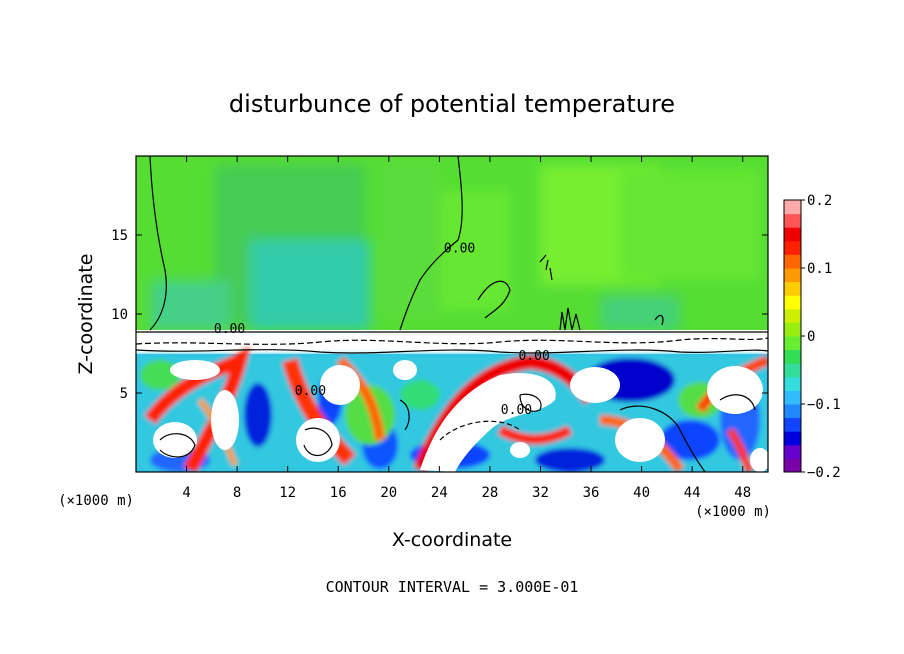 Image resolution: width=904 pixels, height=654 pixels. What do you see at coordinates (452, 587) in the screenshot?
I see `contour-interval-label: CONTOUR INTERVAL = 3.000E-01` at bounding box center [452, 587].